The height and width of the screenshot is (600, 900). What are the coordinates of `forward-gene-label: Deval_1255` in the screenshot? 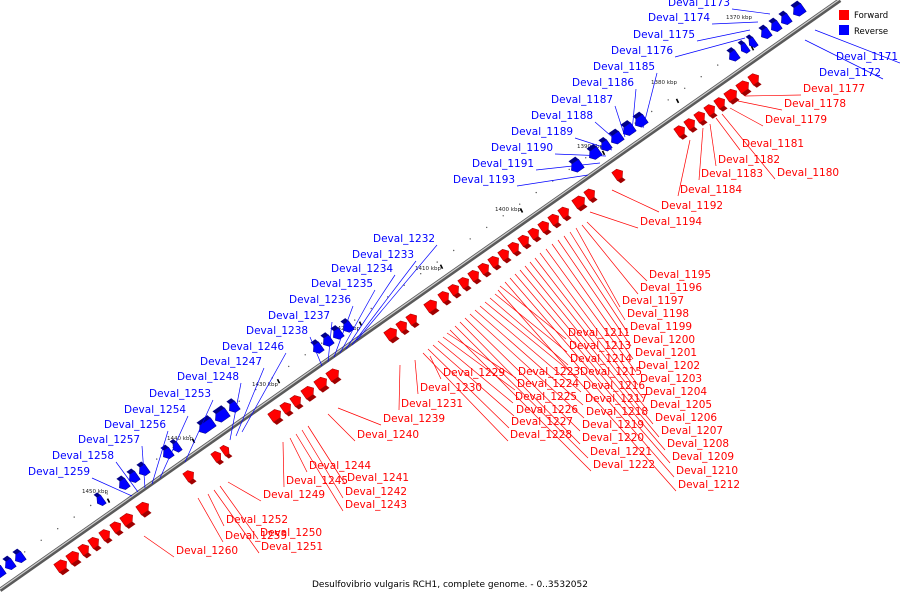 It's located at (256, 536).